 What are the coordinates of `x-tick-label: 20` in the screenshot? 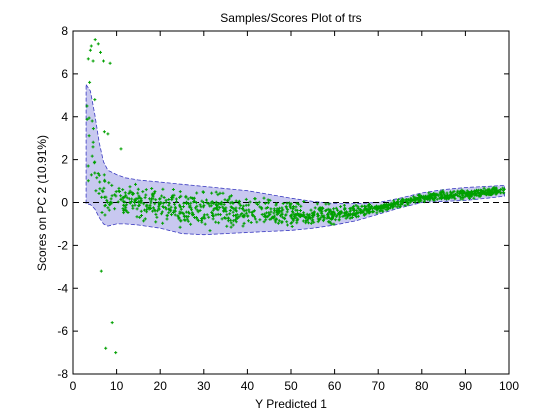 It's located at (161, 386).